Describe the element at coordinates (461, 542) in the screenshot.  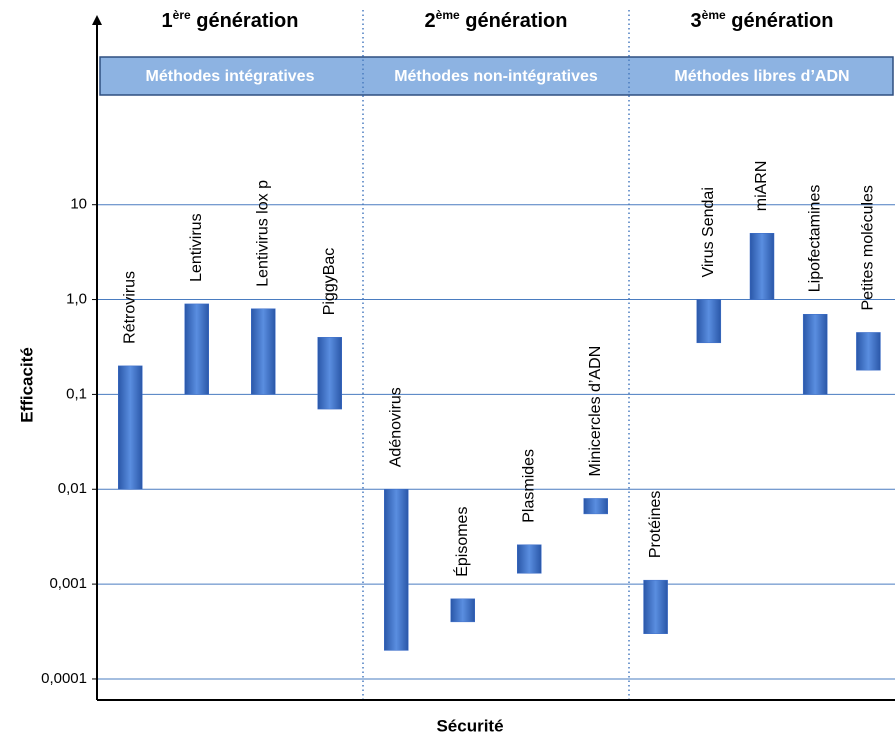
I see `category-label: Épisomes` at that location.